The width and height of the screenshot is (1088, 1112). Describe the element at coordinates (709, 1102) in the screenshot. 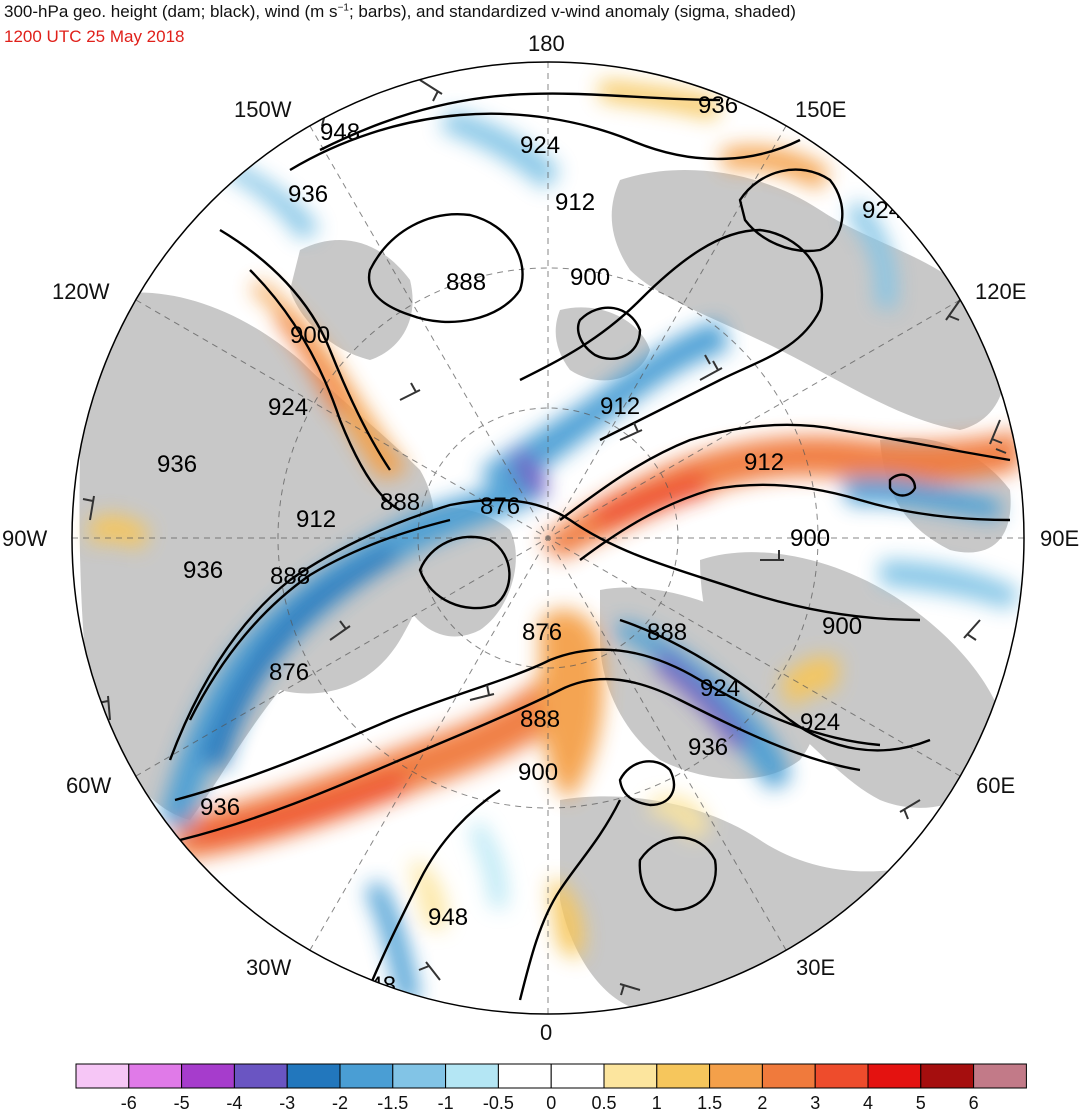

I see `colorbar-tick-label: 1.5` at that location.